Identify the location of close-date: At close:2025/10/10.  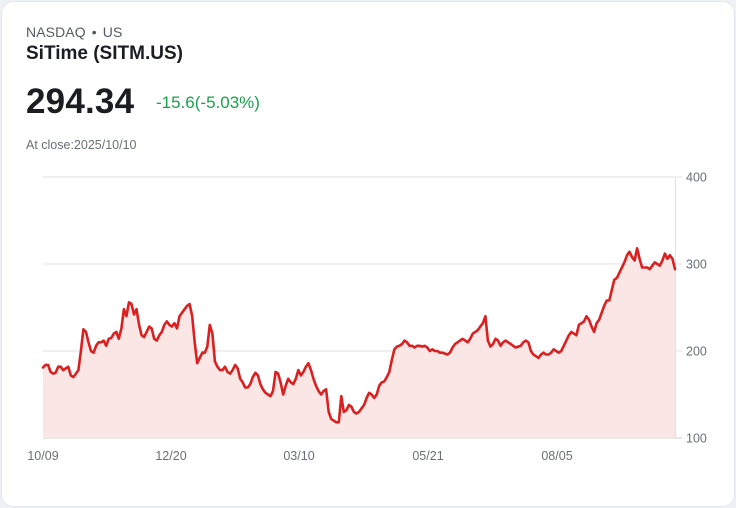
(81, 145).